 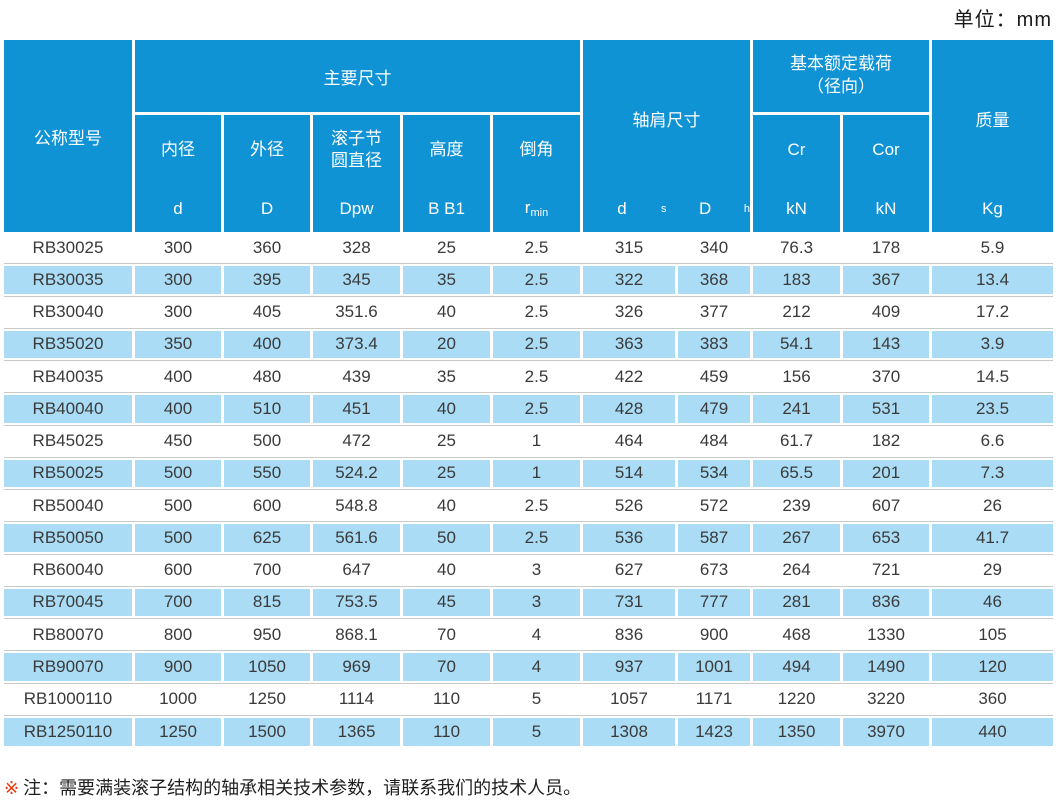 I want to click on mass-unit: Kg, so click(x=992, y=208).